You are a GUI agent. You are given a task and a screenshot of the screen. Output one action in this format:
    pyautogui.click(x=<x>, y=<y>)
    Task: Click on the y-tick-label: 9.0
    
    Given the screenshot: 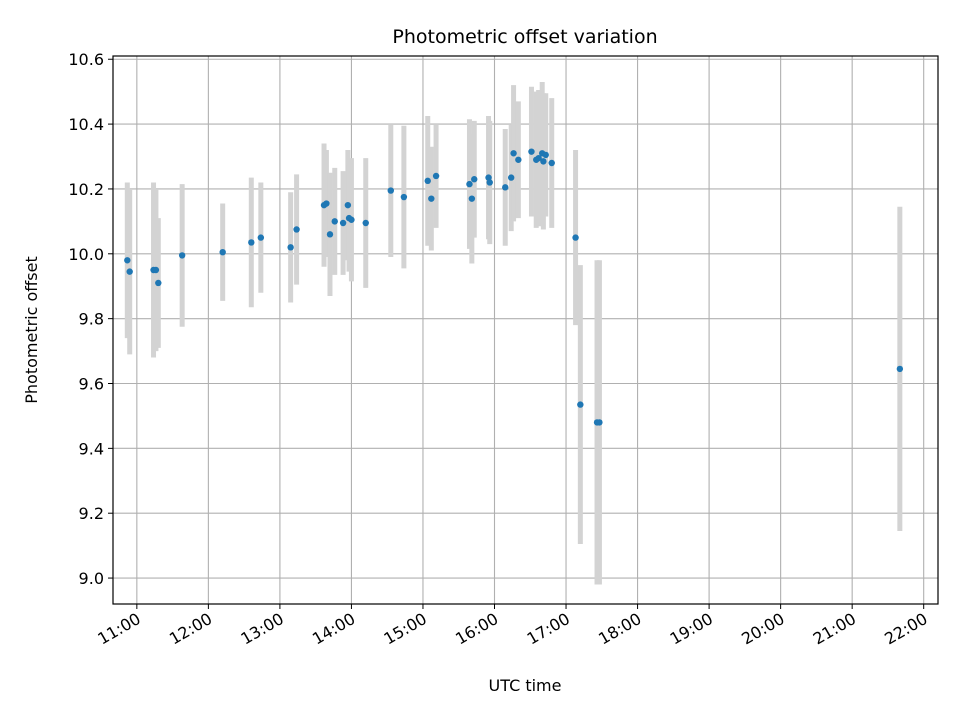 What is the action you would take?
    pyautogui.click(x=91, y=578)
    